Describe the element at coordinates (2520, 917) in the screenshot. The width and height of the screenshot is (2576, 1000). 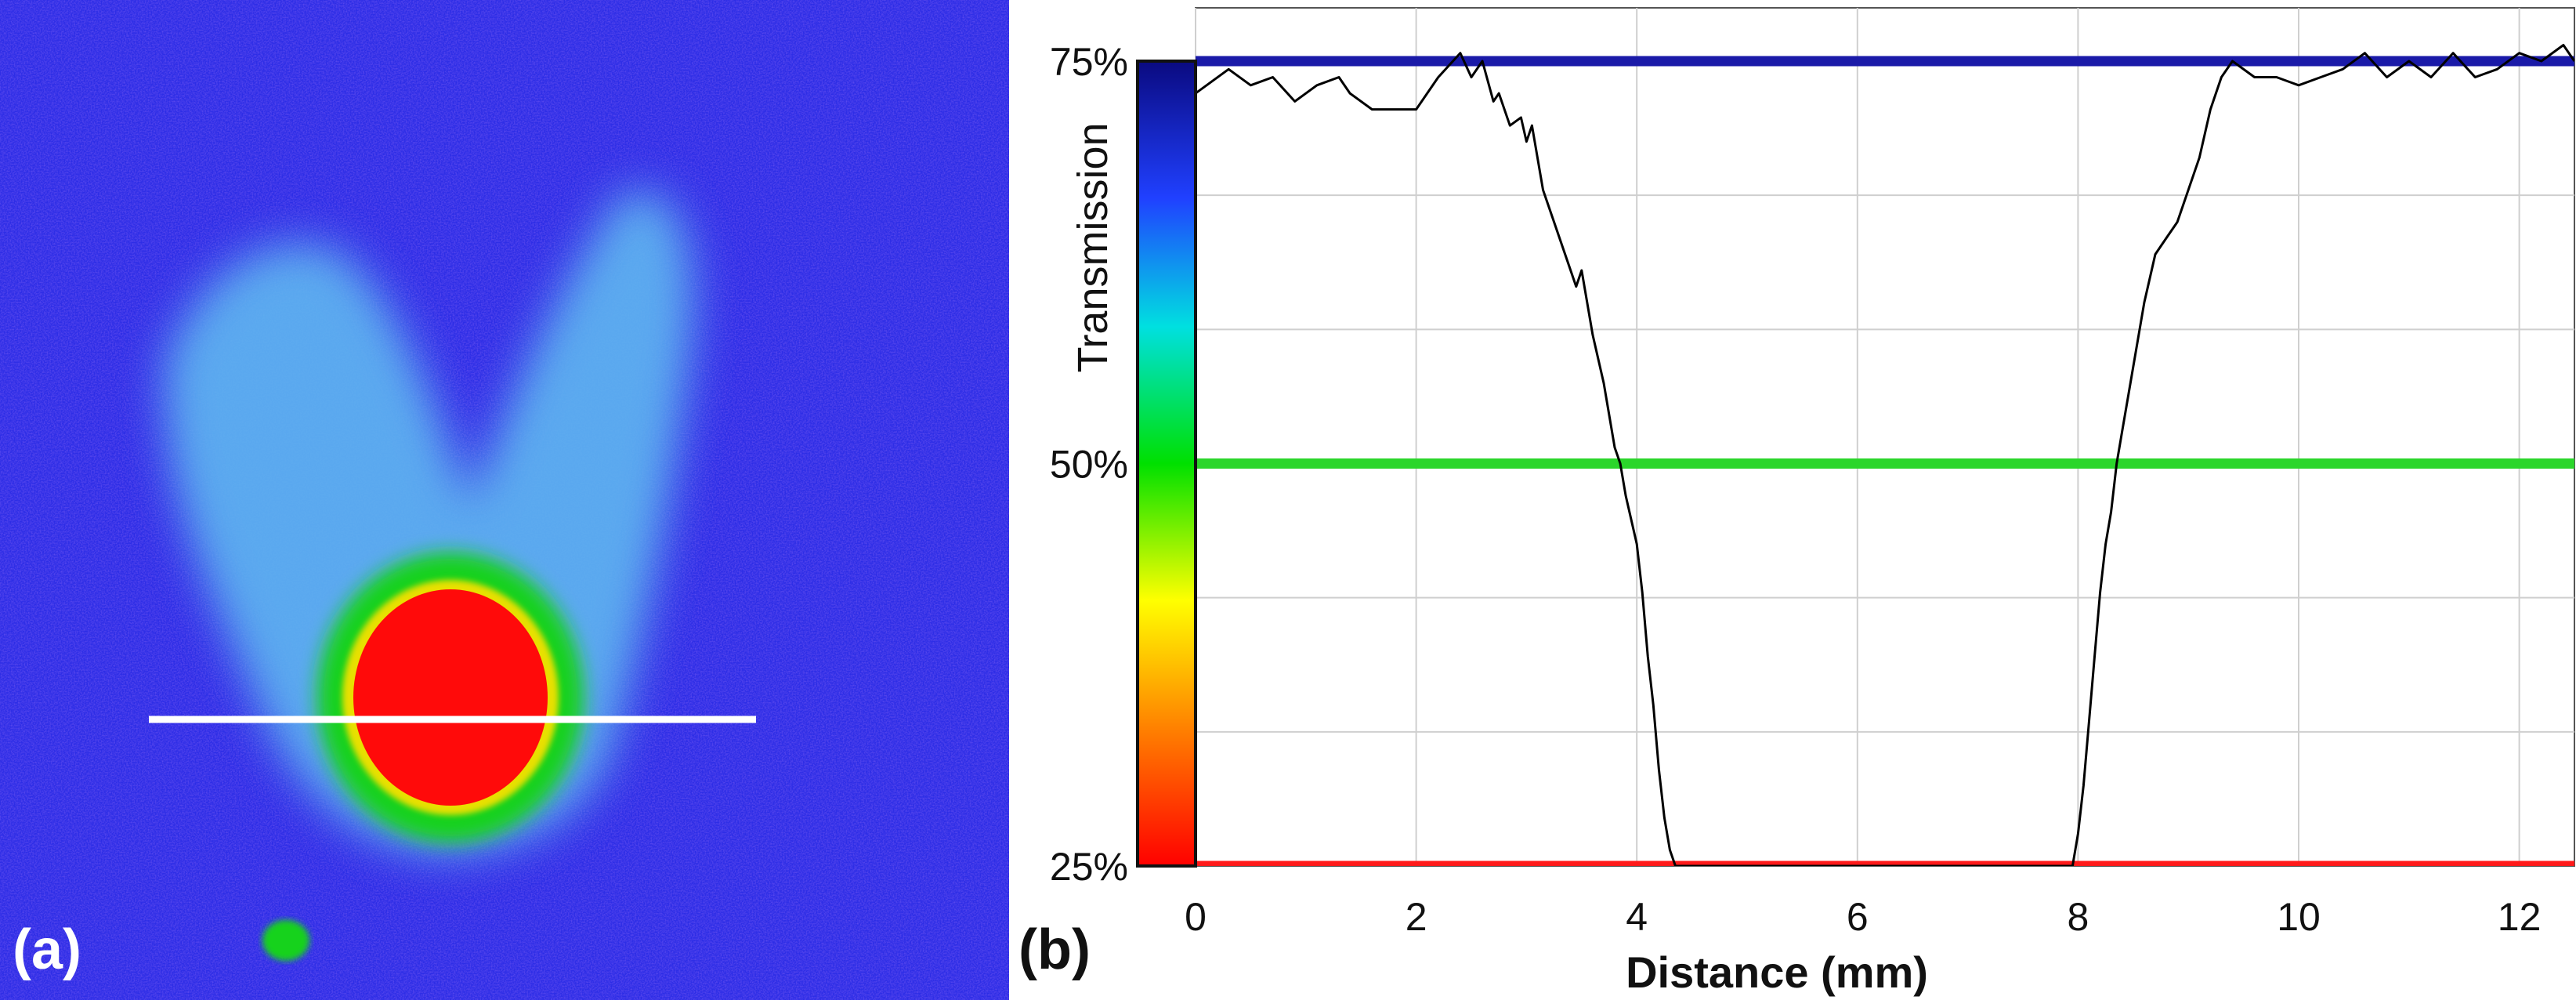
I see `x-tick-label: 12` at that location.